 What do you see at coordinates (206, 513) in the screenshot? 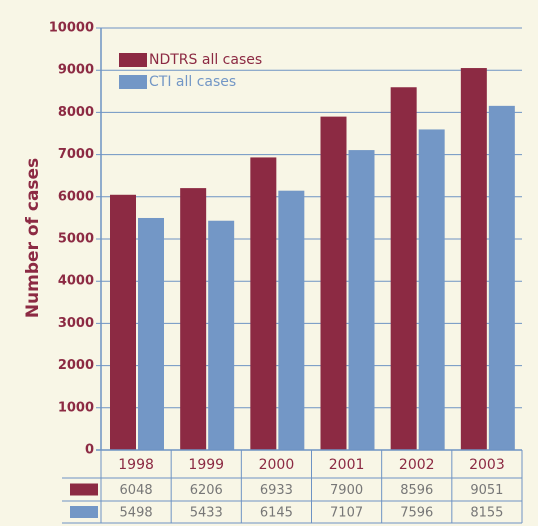
I see `table-value: 5433` at bounding box center [206, 513].